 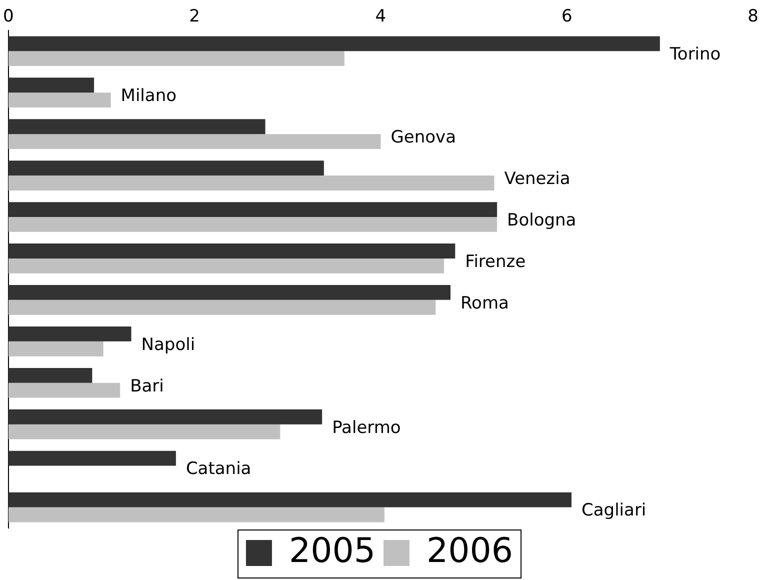 What do you see at coordinates (366, 428) in the screenshot?
I see `y-tick-label: Palermo` at bounding box center [366, 428].